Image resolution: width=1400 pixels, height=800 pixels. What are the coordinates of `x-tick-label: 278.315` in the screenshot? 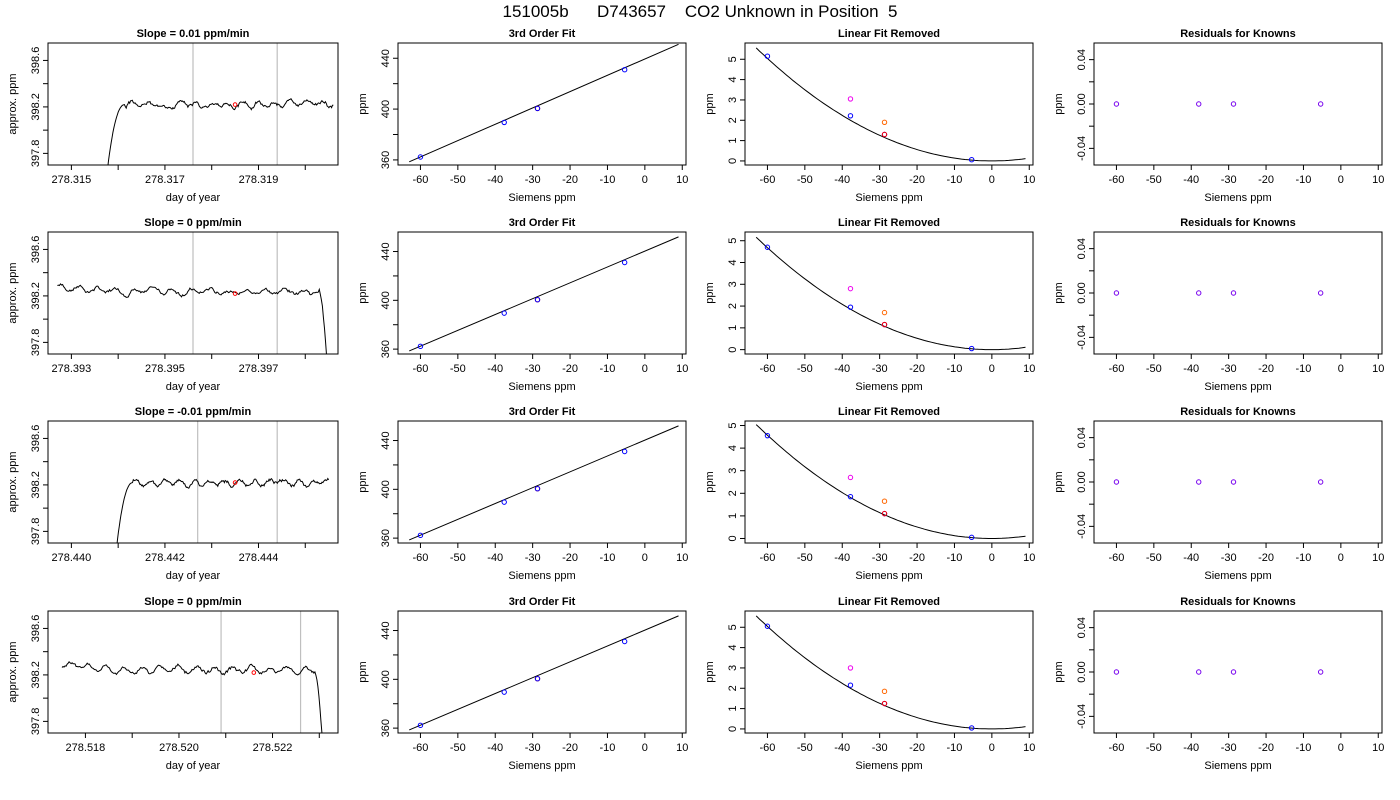 It's located at (72, 180).